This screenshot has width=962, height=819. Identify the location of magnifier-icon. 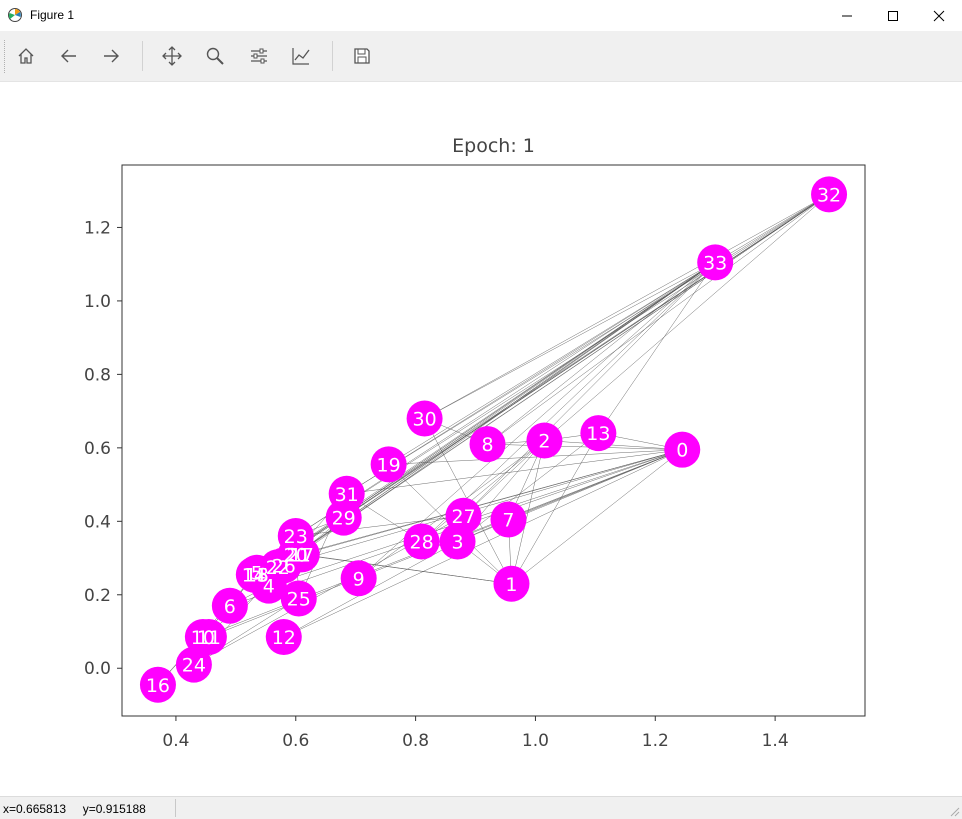
(215, 56).